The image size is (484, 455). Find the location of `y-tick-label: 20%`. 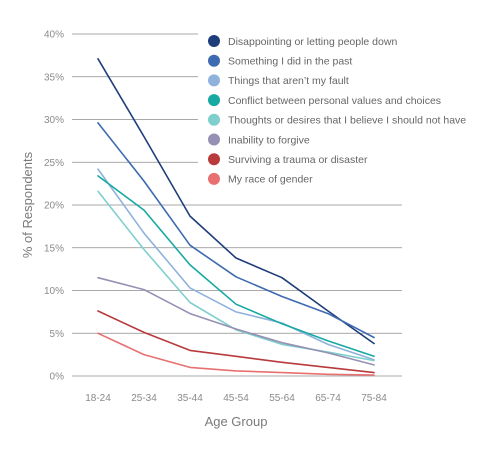

y-tick-label: 20% is located at coordinates (54, 206).